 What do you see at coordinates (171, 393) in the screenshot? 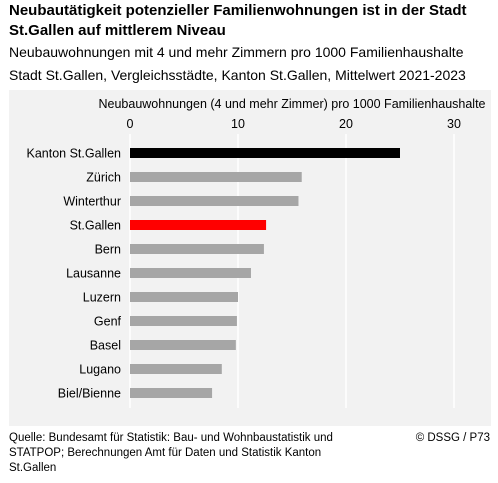
I see `bar-biel-bienne` at bounding box center [171, 393].